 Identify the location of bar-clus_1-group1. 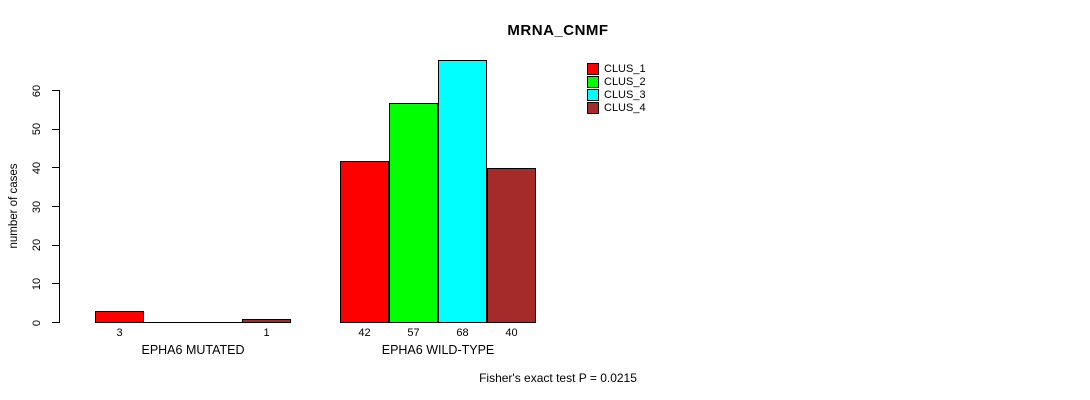
(119, 317).